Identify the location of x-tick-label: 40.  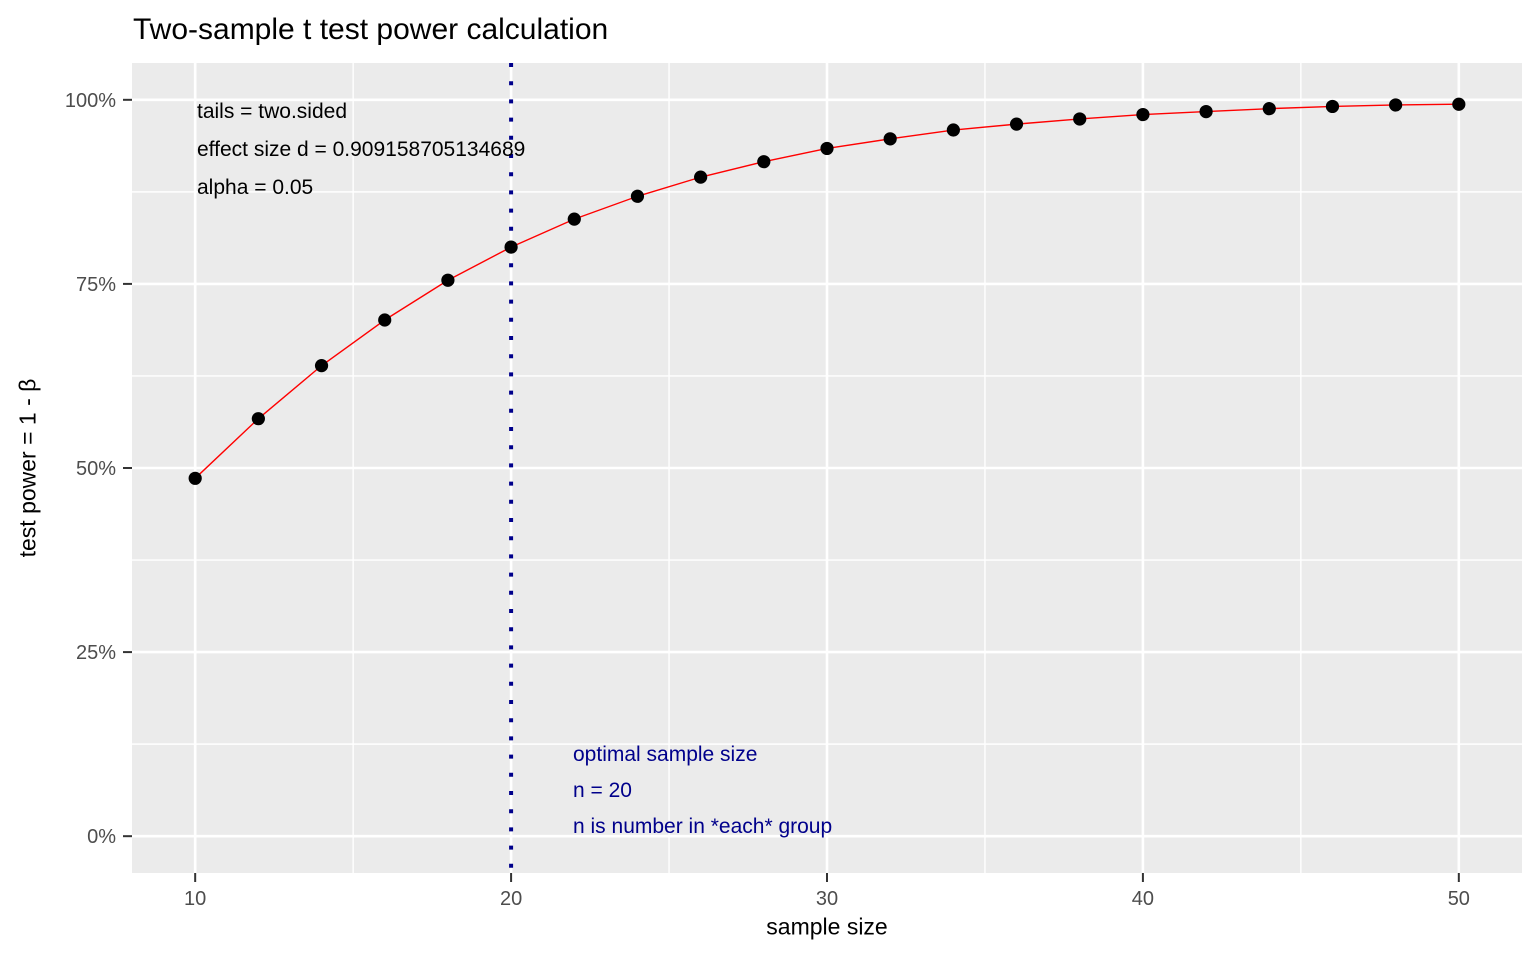
(1143, 899).